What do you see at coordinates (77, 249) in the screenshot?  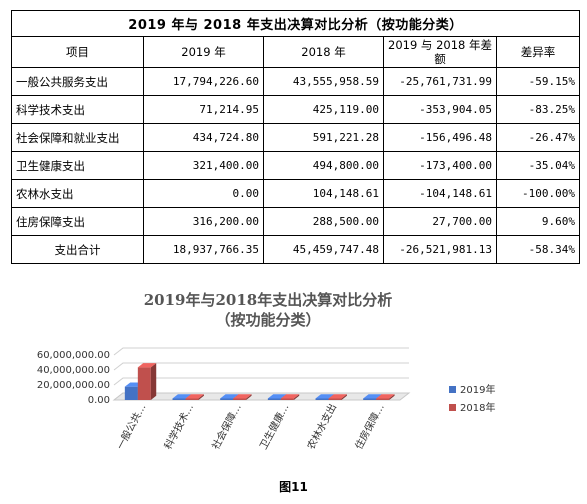 I see `cell-total-item-name: 支出合计` at bounding box center [77, 249].